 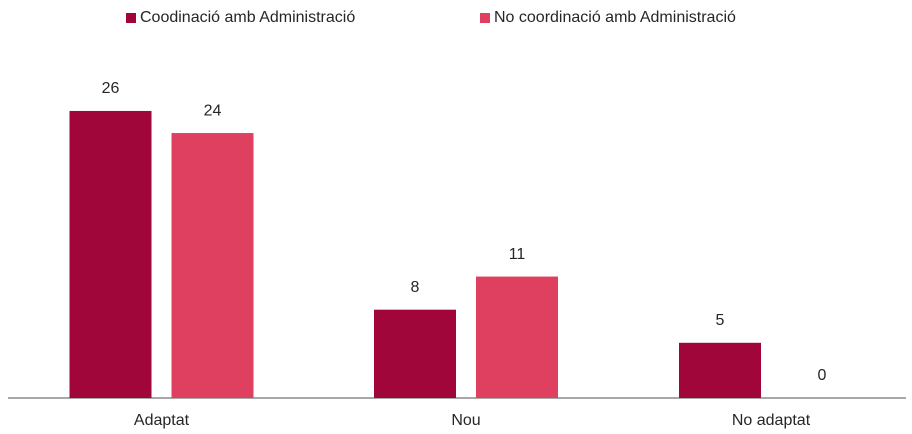 What do you see at coordinates (720, 320) in the screenshot?
I see `data-label: 5` at bounding box center [720, 320].